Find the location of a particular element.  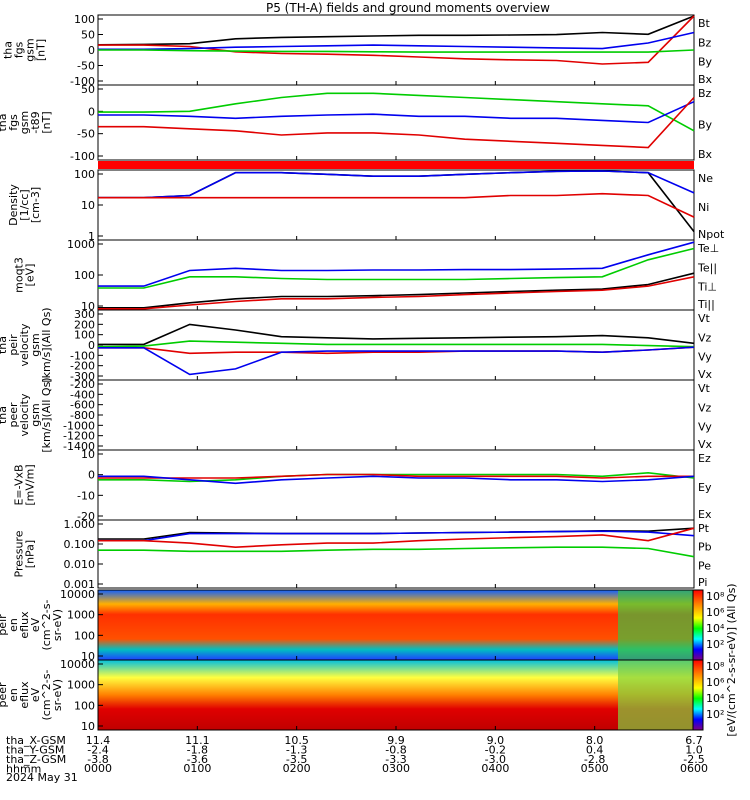

spectrogram-late-region is located at coordinates (656, 695).